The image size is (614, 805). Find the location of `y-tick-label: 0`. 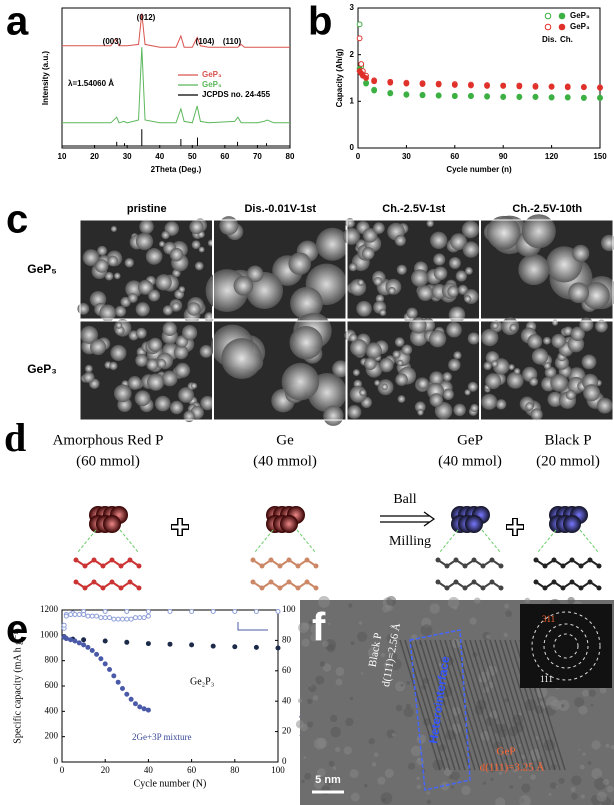

y-tick-label: 0 is located at coordinates (56, 761).